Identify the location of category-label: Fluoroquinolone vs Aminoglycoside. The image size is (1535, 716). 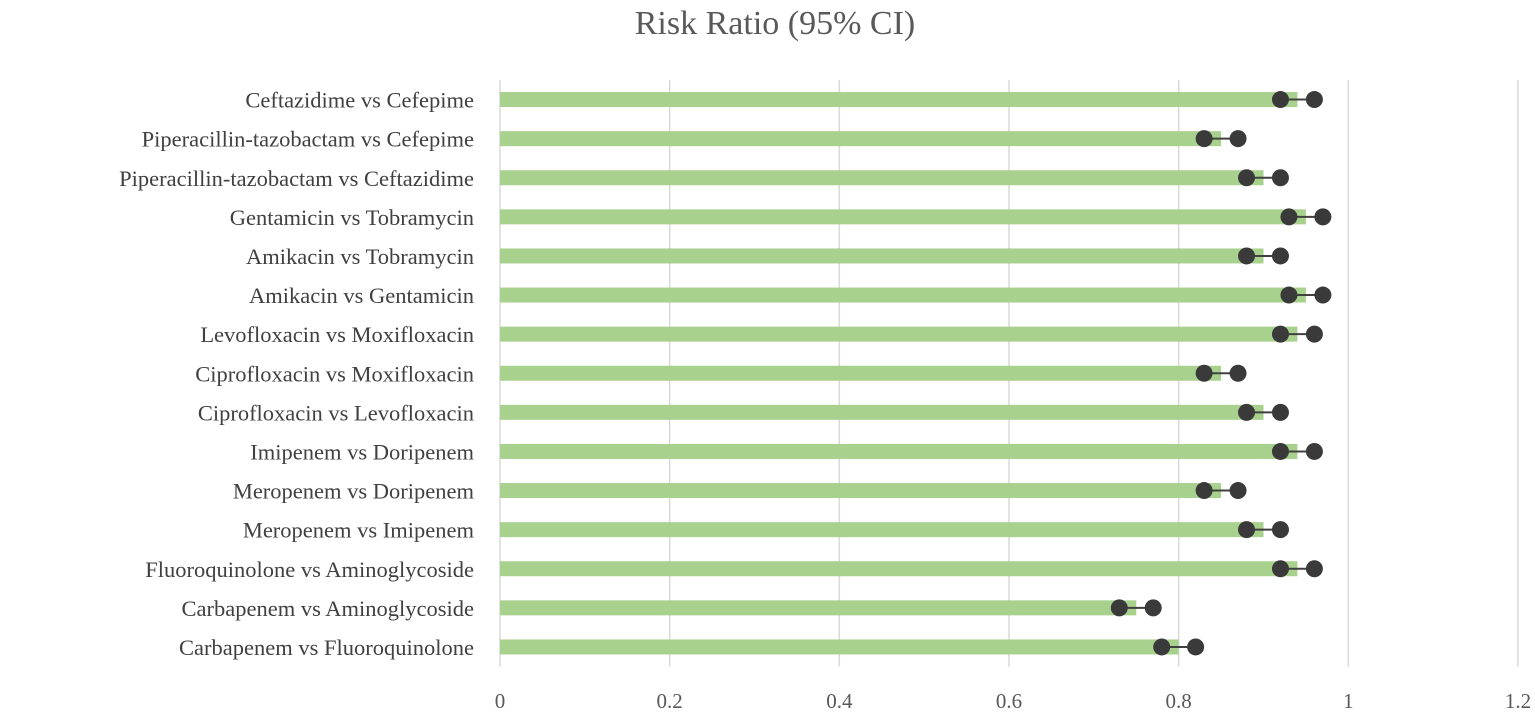
(309, 569).